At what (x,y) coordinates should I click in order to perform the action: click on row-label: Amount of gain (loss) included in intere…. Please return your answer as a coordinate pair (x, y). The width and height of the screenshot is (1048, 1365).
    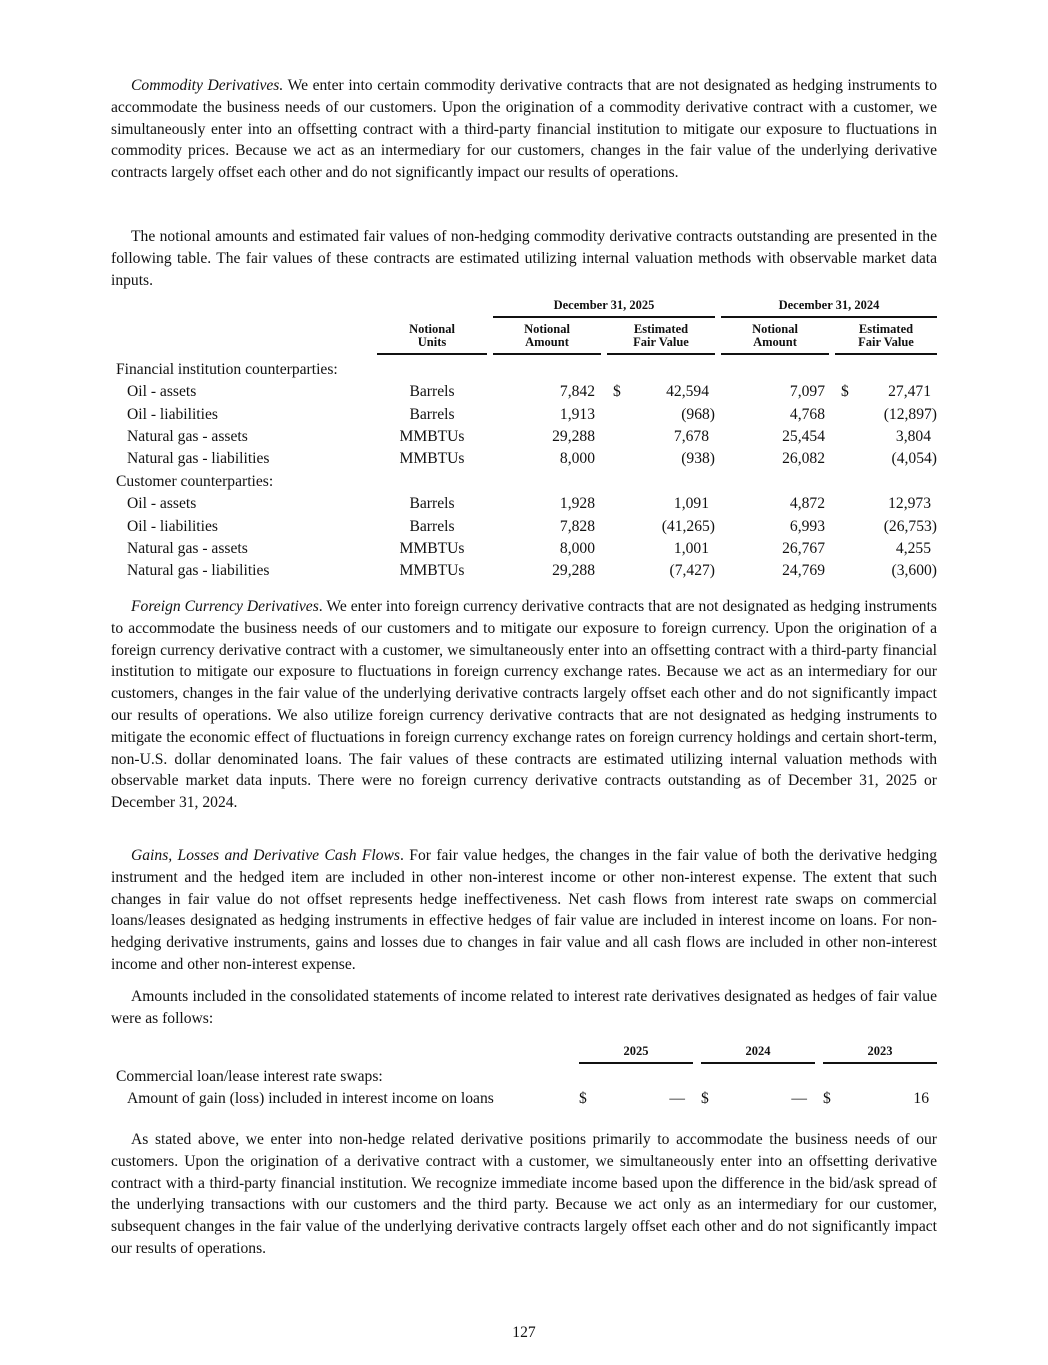
    Looking at the image, I should click on (310, 1099).